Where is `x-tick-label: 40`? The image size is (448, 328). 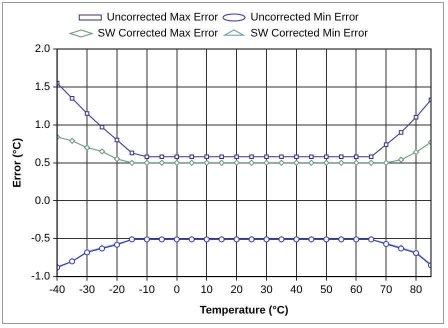 x-tick-label: 40 is located at coordinates (296, 290).